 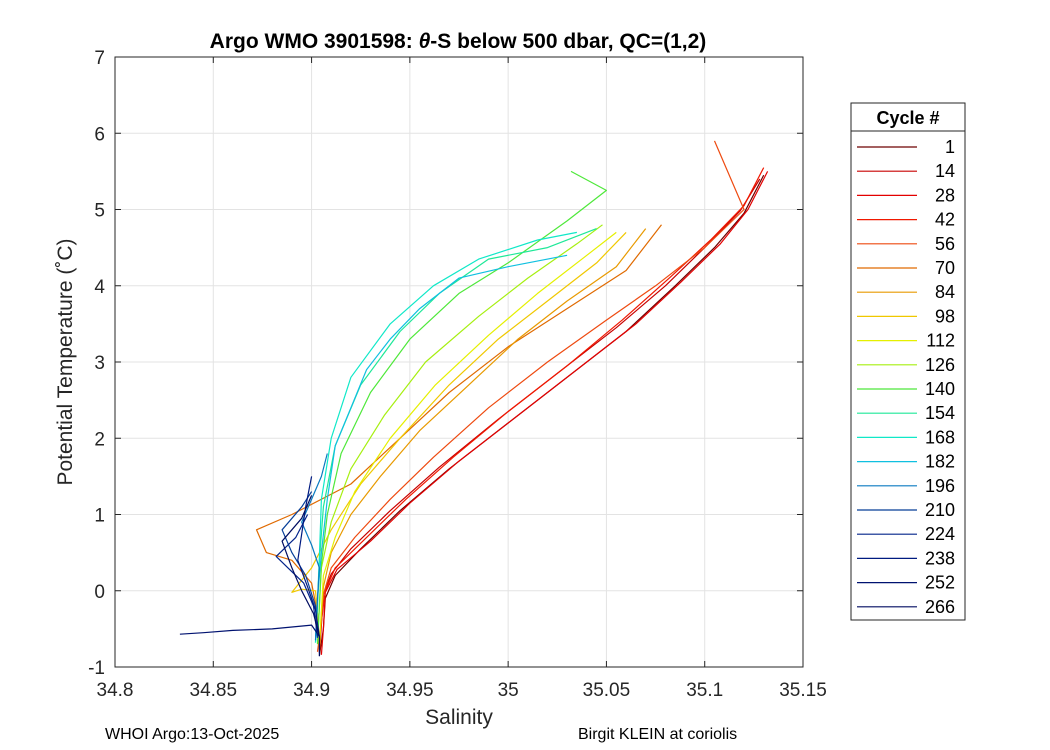 I want to click on legend-label-84: 84, so click(x=945, y=292).